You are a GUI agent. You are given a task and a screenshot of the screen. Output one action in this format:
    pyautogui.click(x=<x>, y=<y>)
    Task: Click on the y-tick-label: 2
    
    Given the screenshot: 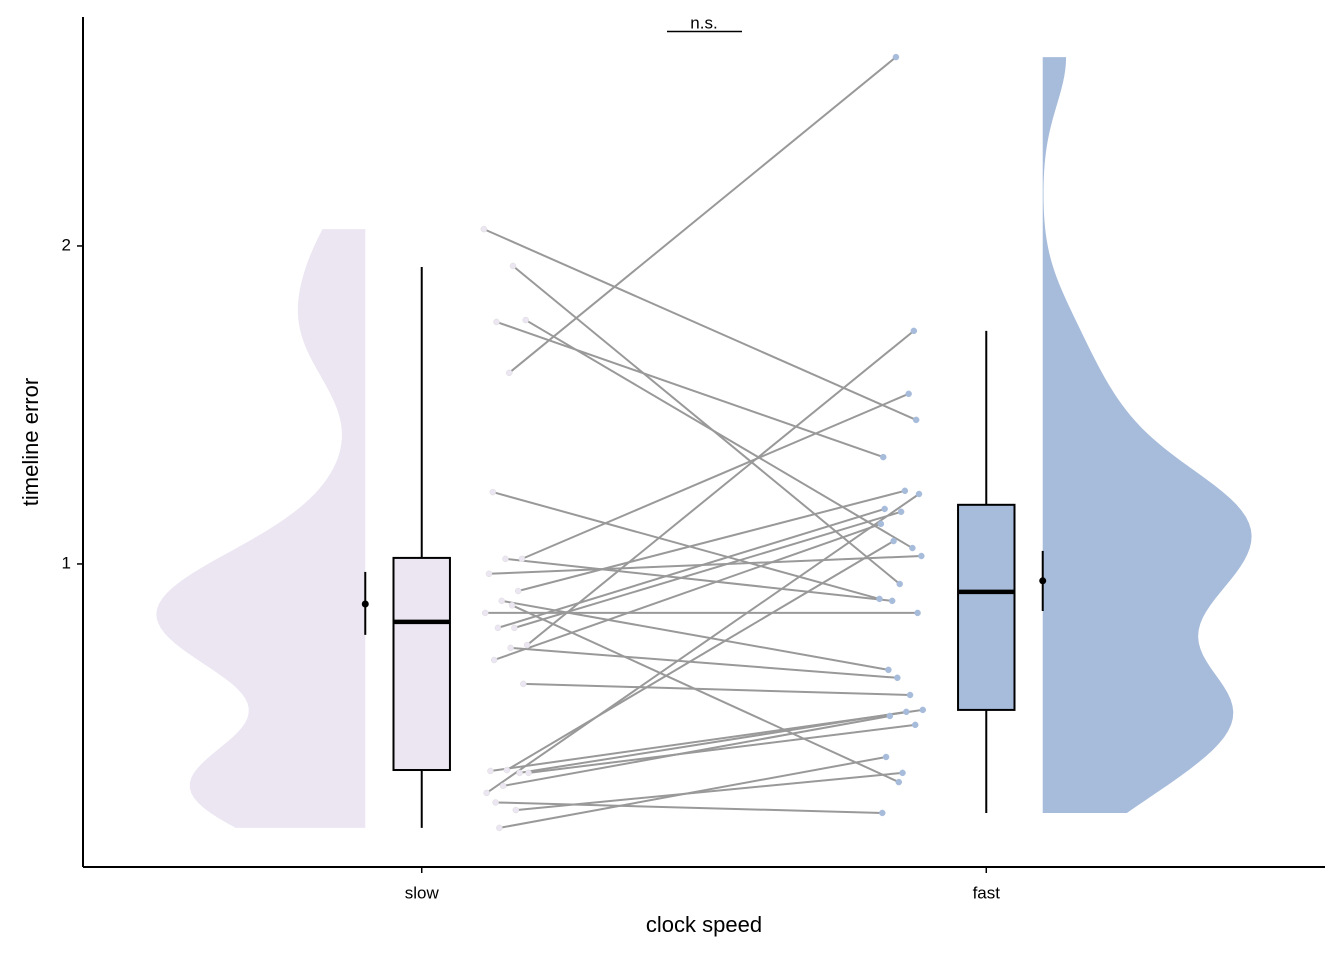 What is the action you would take?
    pyautogui.click(x=66, y=244)
    